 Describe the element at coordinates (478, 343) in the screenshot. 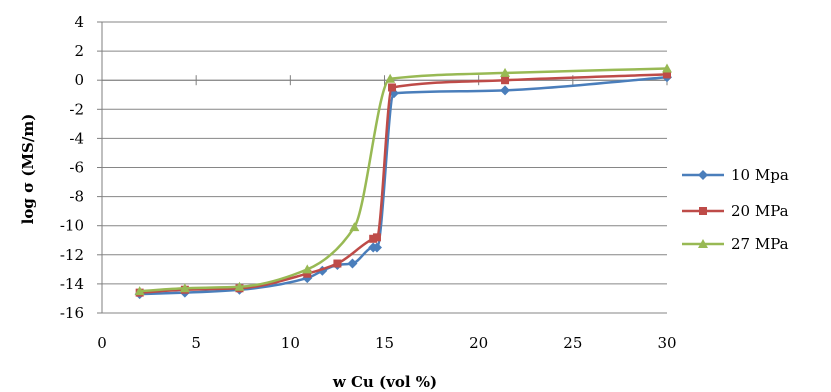

I see `x-tick-label: 20` at that location.